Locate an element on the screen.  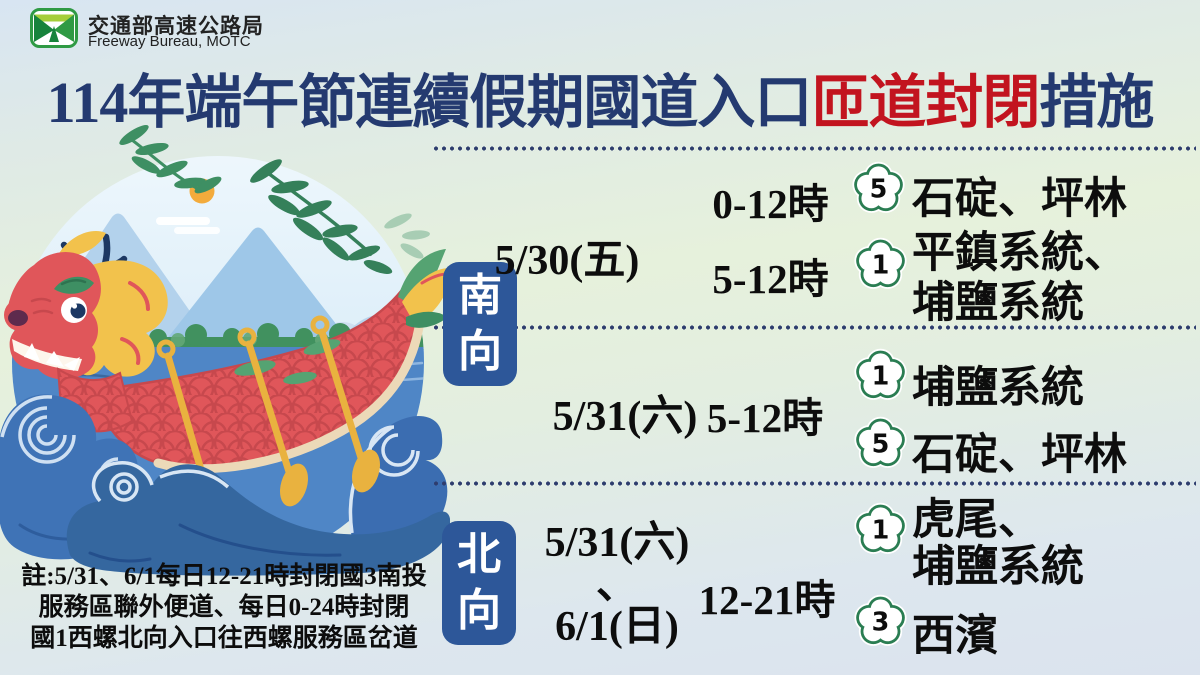
date-531-61: 5/31(六) 、 6/1(日) is located at coordinates (617, 585).